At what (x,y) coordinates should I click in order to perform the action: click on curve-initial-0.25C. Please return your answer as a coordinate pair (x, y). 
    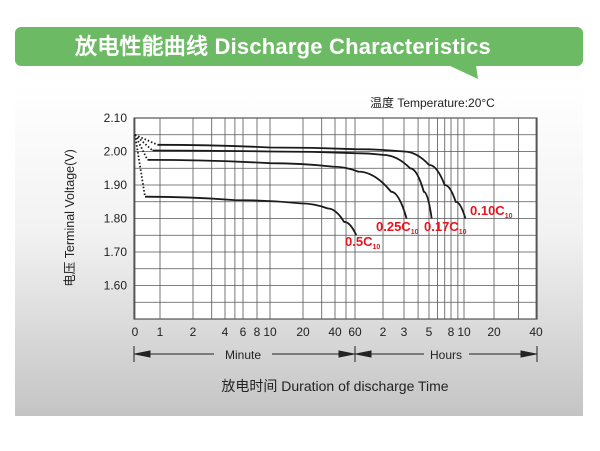
    Looking at the image, I should click on (141, 147).